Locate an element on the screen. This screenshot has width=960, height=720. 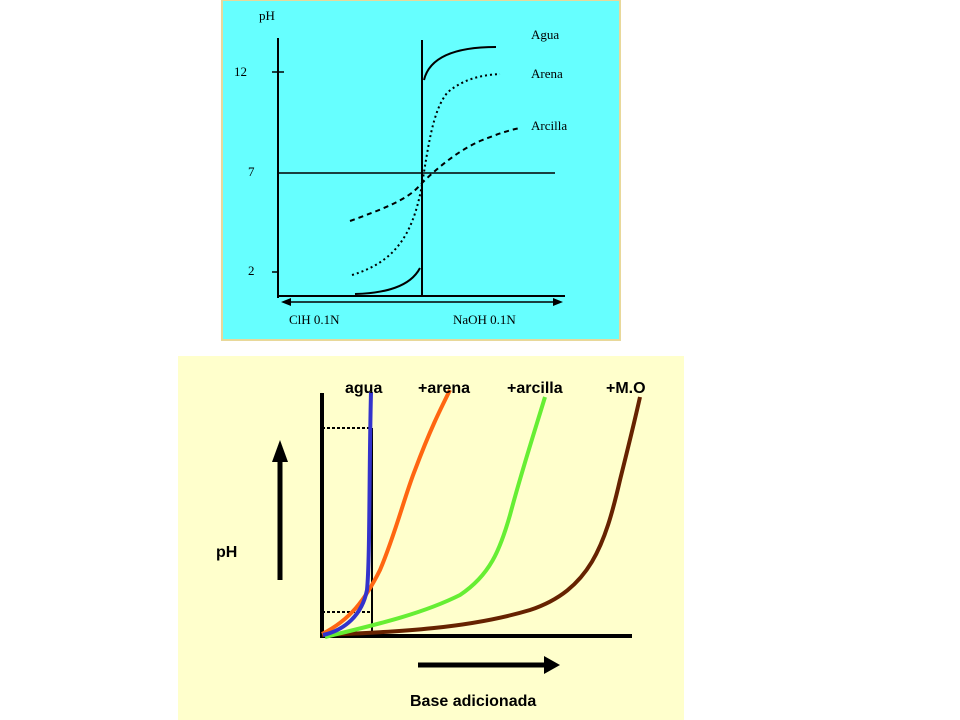
top-y-tick-label-2: 2 is located at coordinates (251, 270).